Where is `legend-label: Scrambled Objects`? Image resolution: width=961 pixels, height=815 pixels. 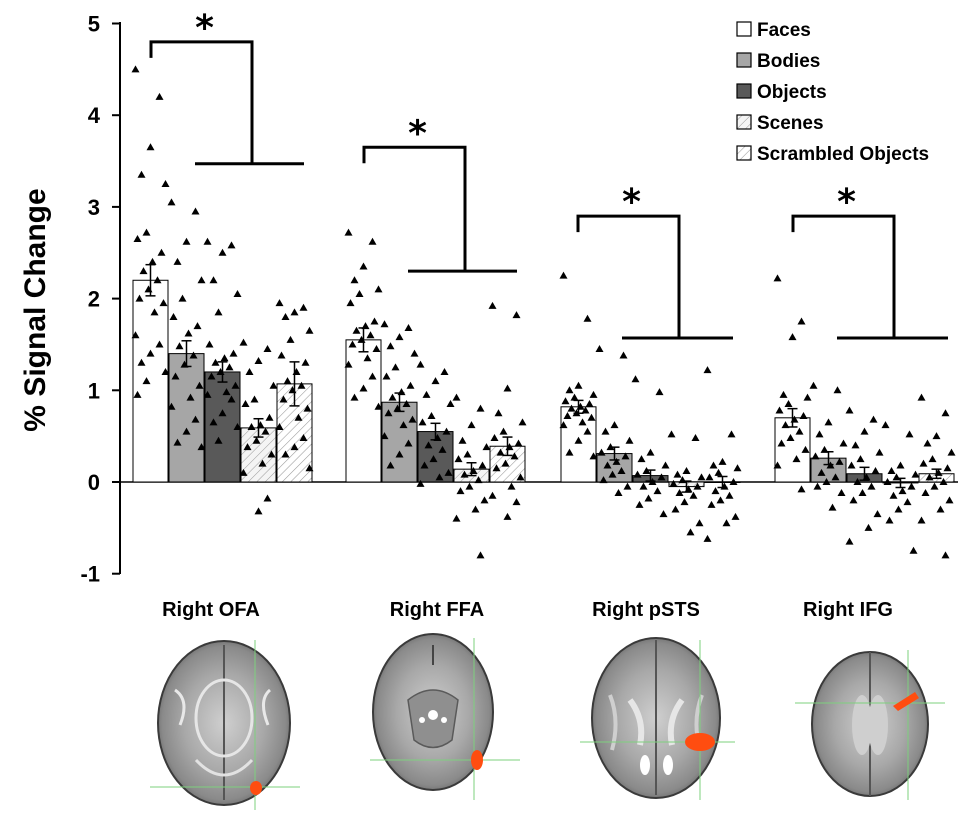
legend-label: Scrambled Objects is located at coordinates (843, 154).